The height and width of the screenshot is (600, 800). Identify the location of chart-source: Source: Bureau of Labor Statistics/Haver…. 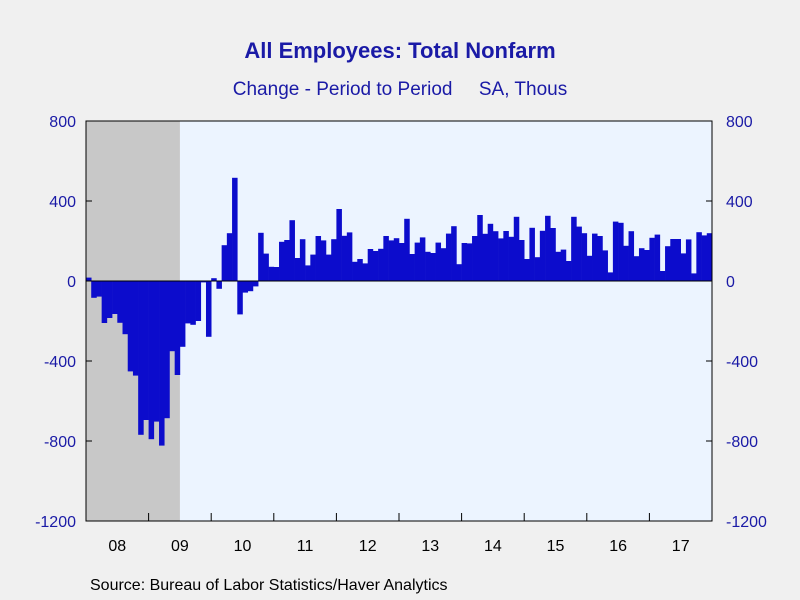
(269, 585).